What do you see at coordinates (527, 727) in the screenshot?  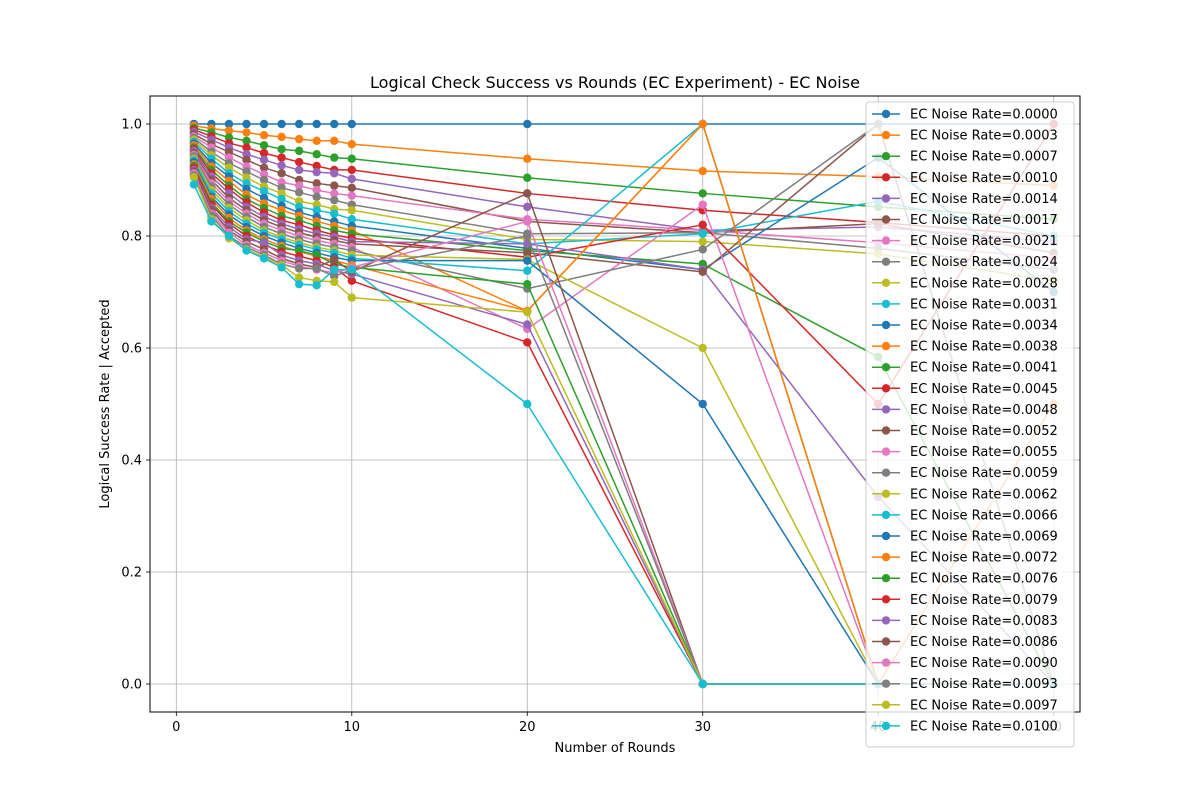 I see `x-tick-label: 20` at bounding box center [527, 727].